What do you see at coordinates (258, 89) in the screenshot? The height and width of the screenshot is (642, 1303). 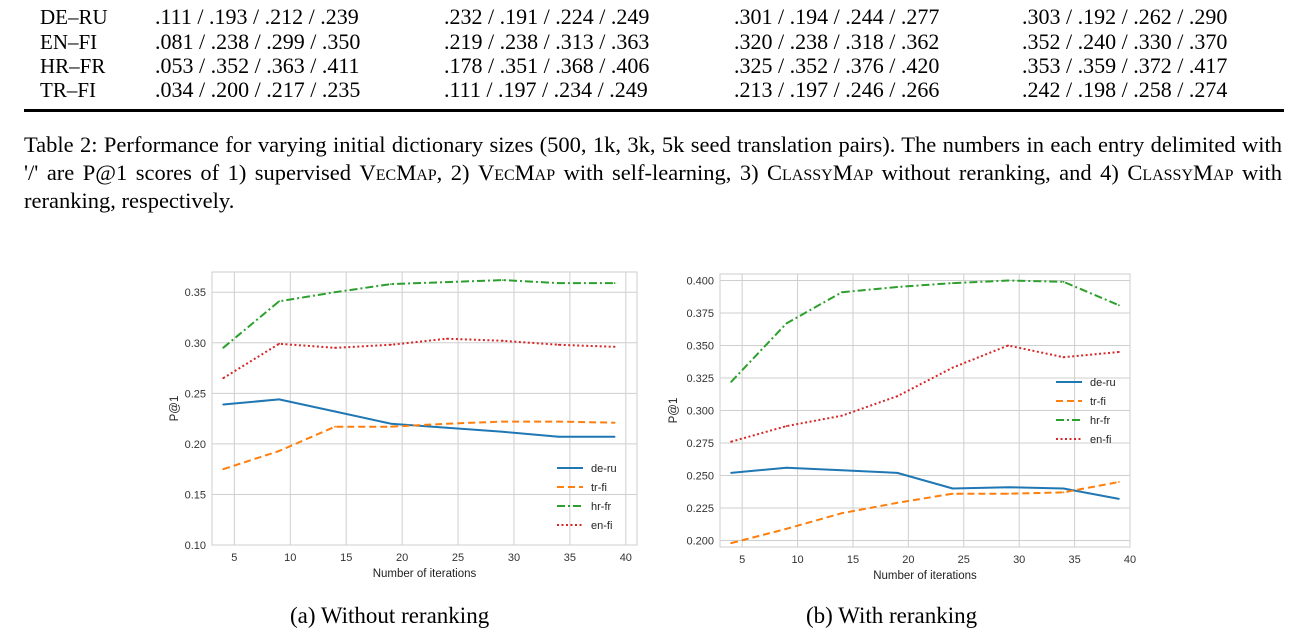 I see `table-cell: .034 / .200 / .217 / .235` at bounding box center [258, 89].